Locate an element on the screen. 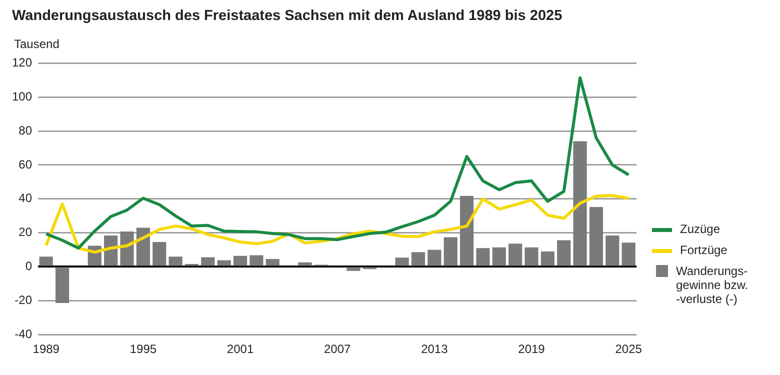  y-tick-label: 60 is located at coordinates (25, 164).